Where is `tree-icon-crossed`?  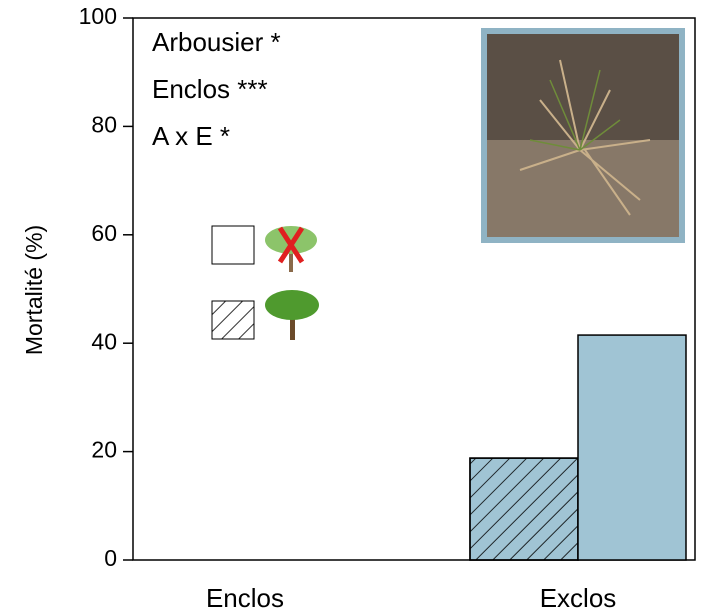 tree-icon-crossed is located at coordinates (291, 249).